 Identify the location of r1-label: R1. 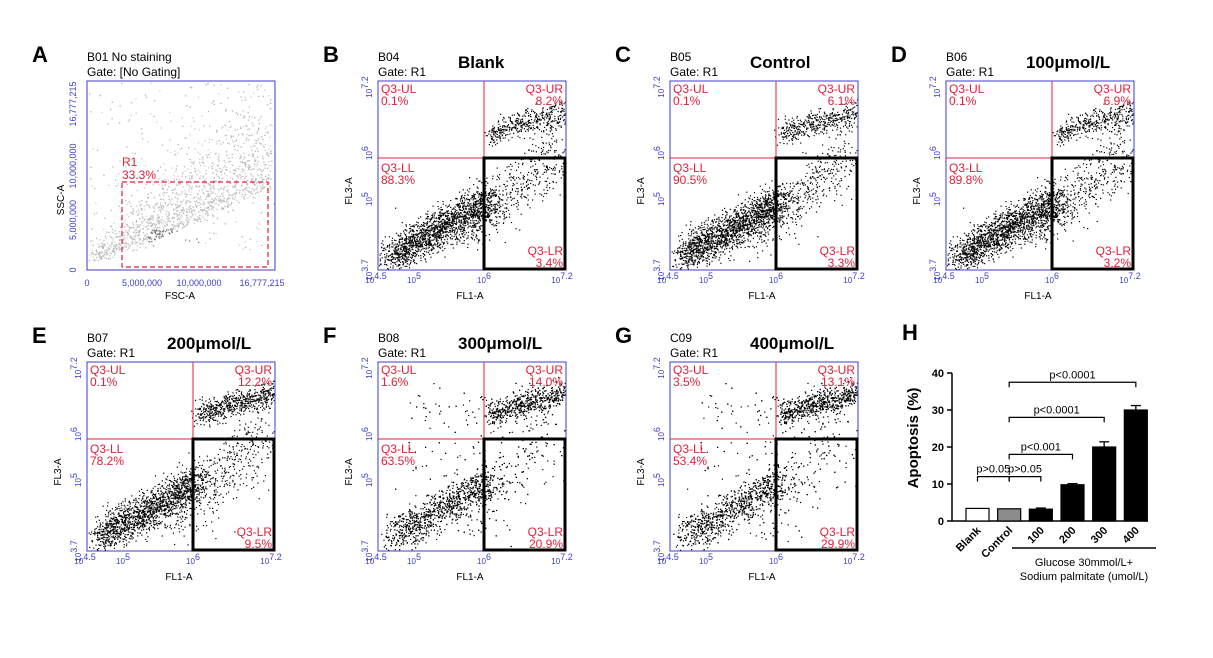
(130, 162).